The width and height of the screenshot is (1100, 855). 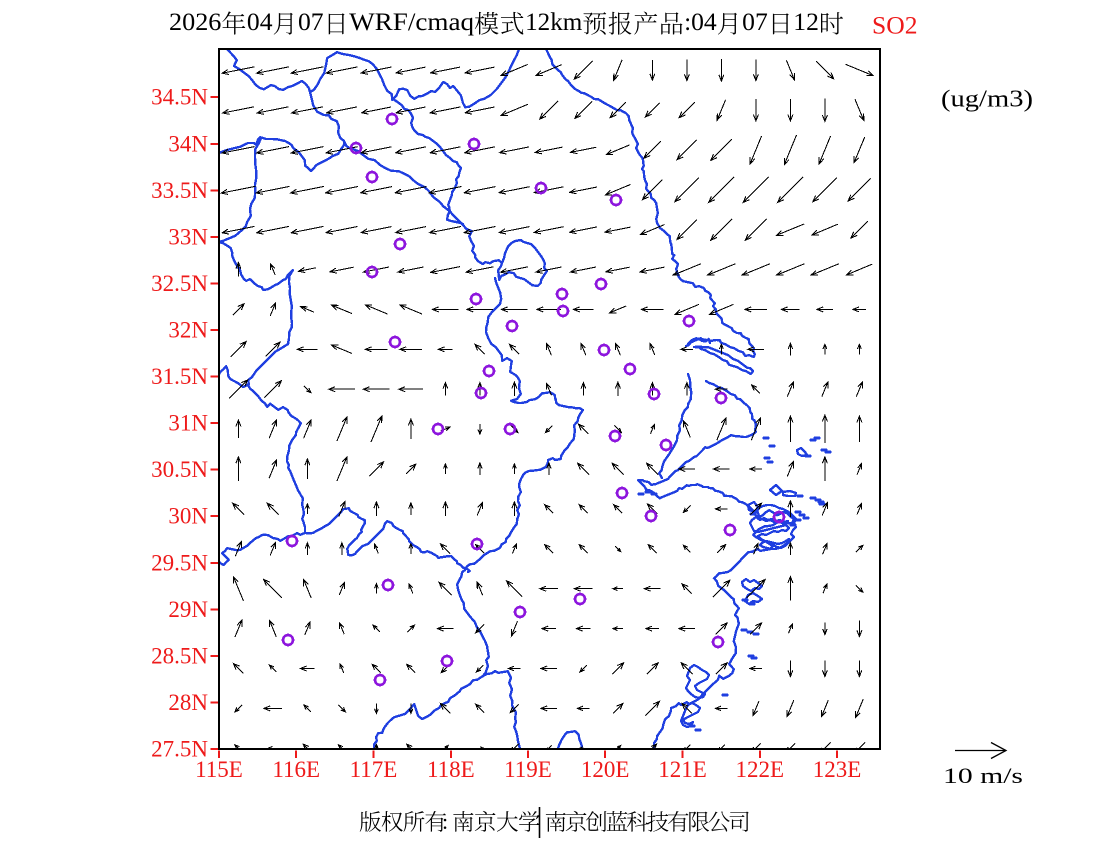 What do you see at coordinates (983, 775) in the screenshot?
I see `svg-text: 10 m/s` at bounding box center [983, 775].